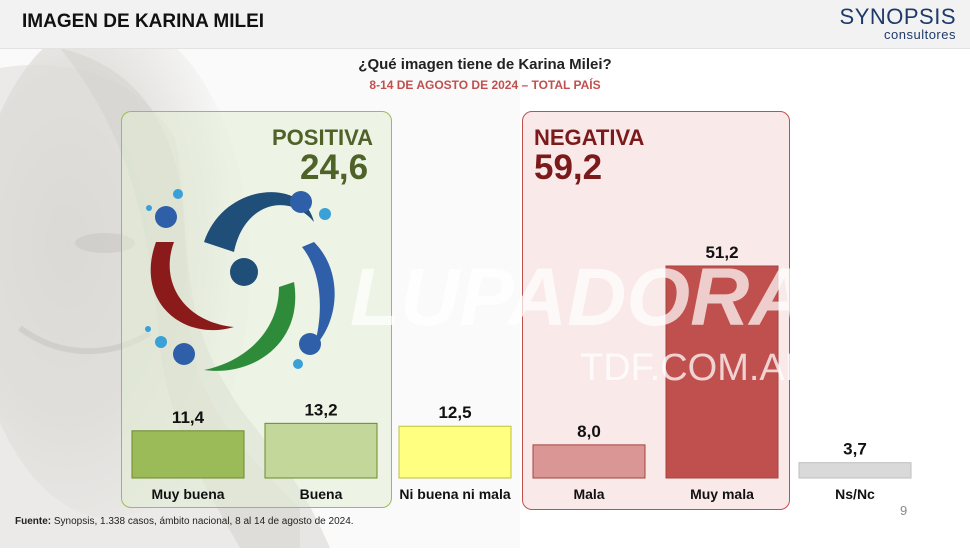  I want to click on chart-subtitle: 8-14 DE AGOSTO DE 2024 – TOTAL PAÍS, so click(485, 85).